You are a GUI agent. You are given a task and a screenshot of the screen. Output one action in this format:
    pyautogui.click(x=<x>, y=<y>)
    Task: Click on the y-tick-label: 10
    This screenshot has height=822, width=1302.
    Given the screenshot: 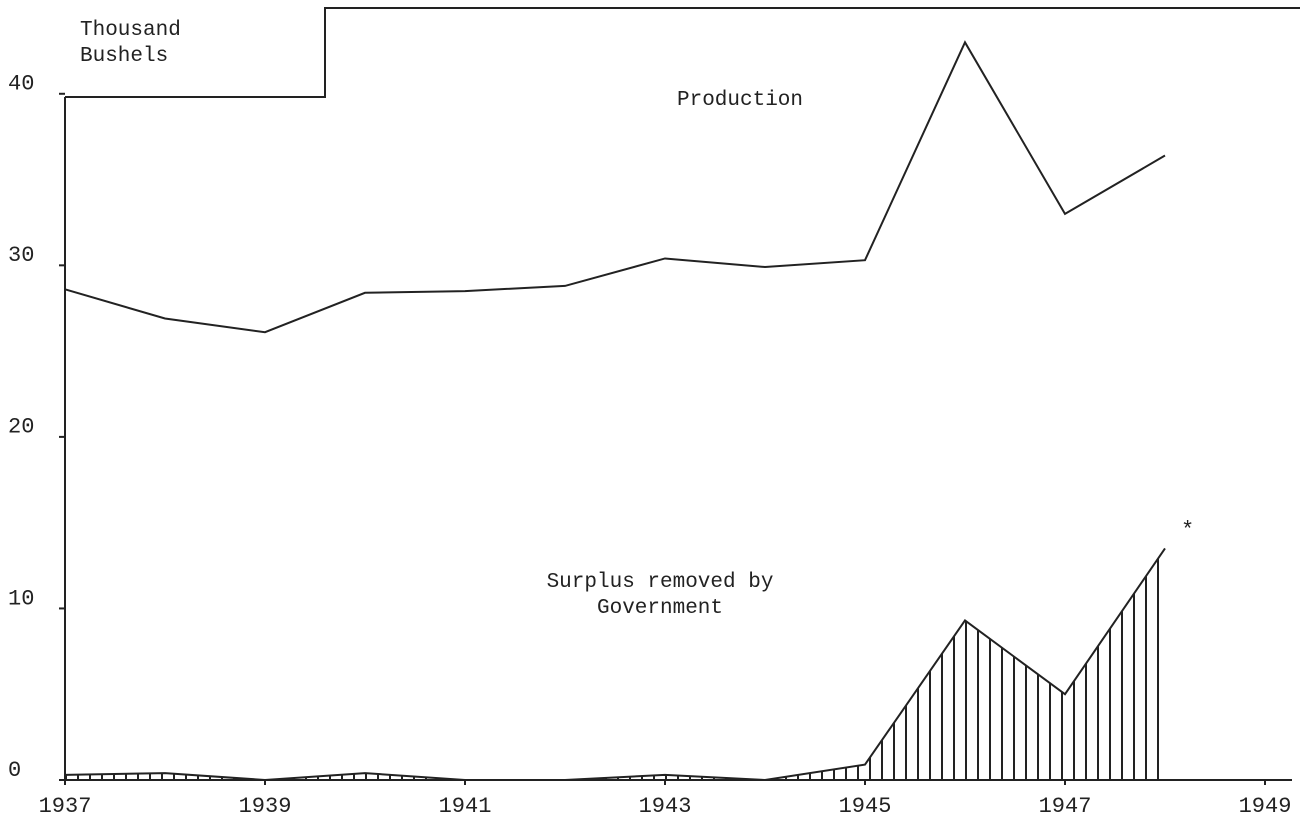 What is the action you would take?
    pyautogui.click(x=21, y=598)
    